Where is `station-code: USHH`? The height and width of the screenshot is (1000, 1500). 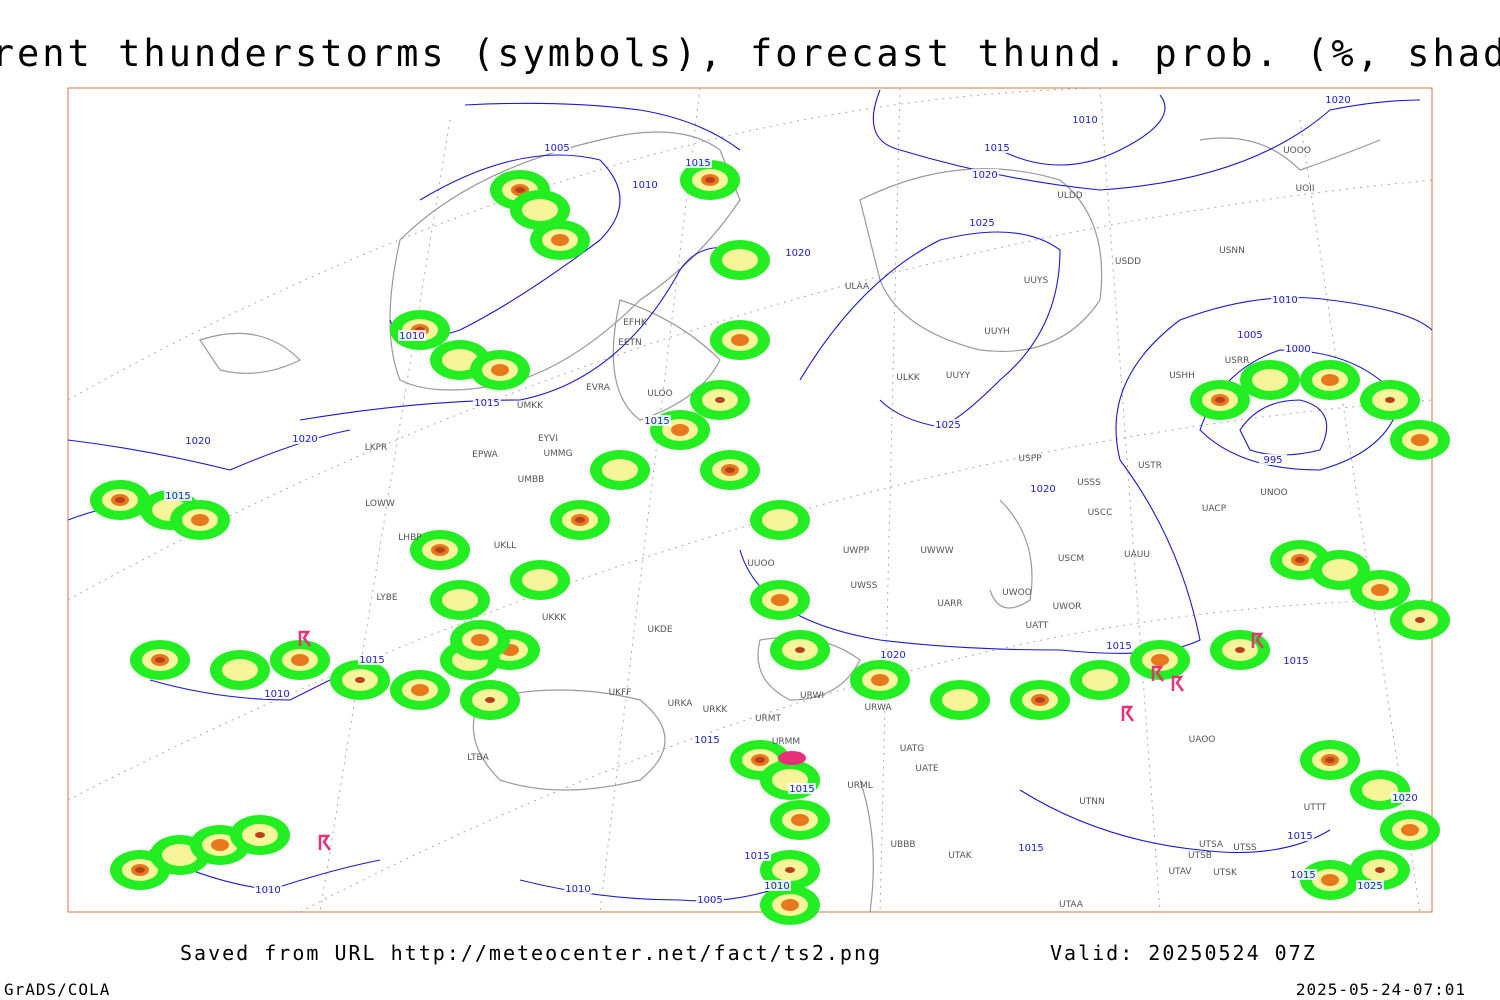 station-code: USHH is located at coordinates (1182, 376).